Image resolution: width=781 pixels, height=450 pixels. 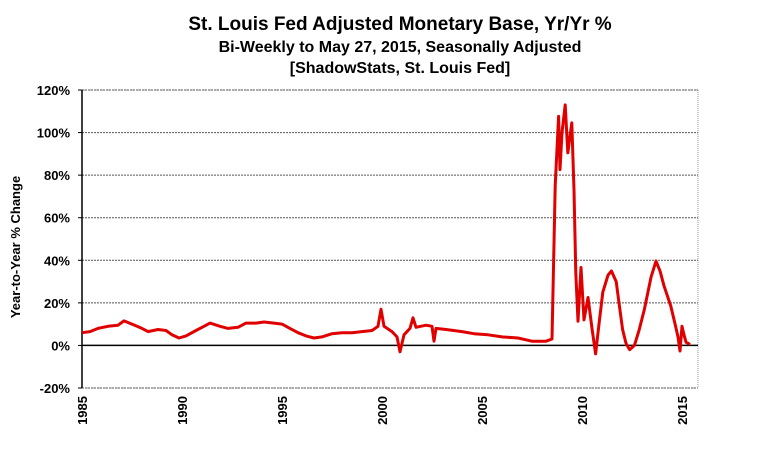 What do you see at coordinates (482, 410) in the screenshot?
I see `x-tick-label: 2005` at bounding box center [482, 410].